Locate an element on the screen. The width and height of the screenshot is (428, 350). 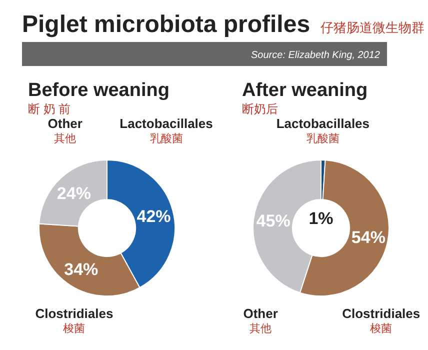
data-label: 54% is located at coordinates (368, 238).